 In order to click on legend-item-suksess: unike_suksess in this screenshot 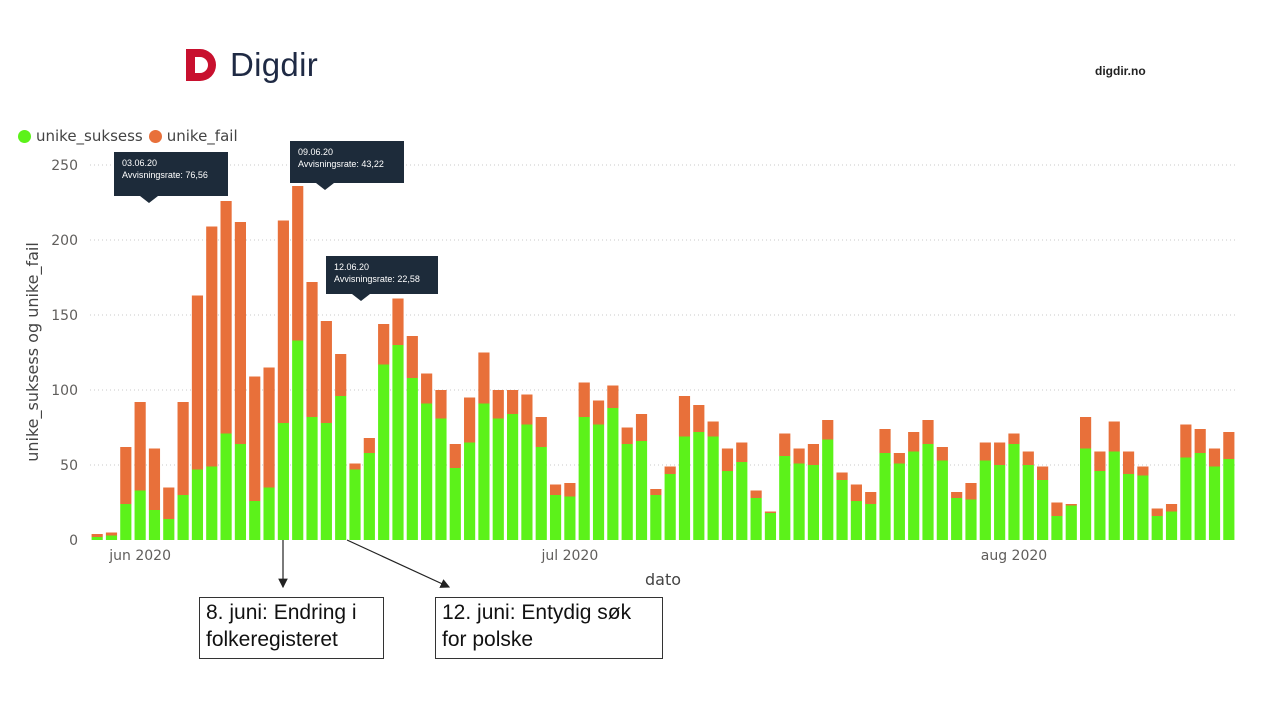, I will do `click(80, 136)`.